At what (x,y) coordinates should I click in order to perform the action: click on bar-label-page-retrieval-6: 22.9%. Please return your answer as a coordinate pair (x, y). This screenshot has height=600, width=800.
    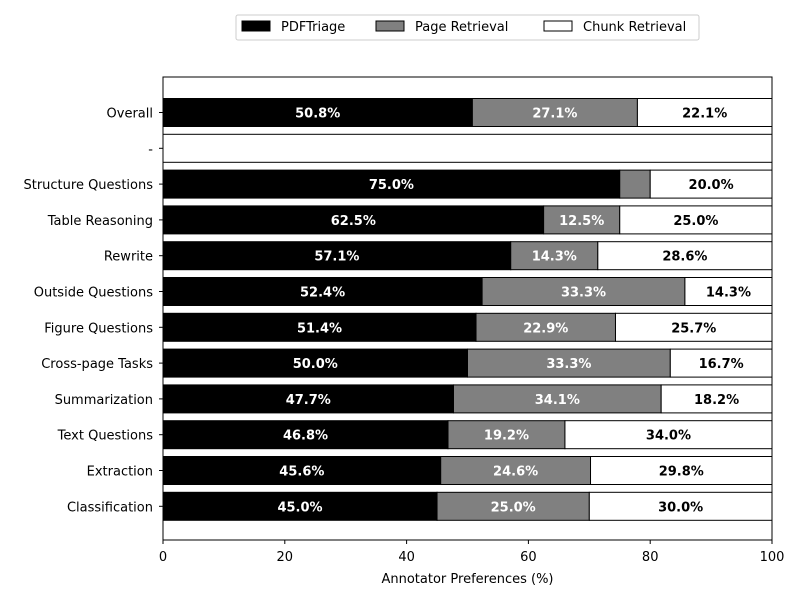
    Looking at the image, I should click on (545, 328).